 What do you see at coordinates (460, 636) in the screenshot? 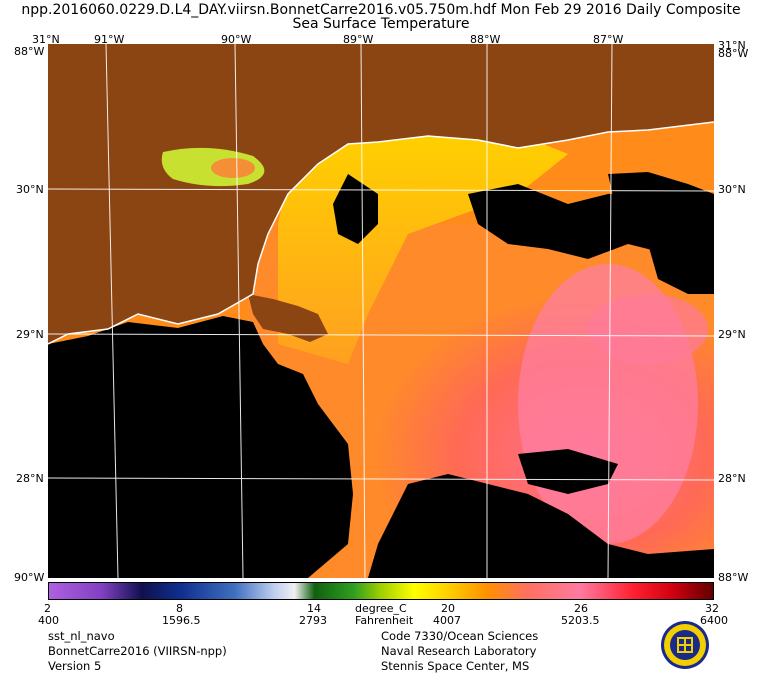
I see `footer-code: Code 7330/Ocean Sciences` at bounding box center [460, 636].